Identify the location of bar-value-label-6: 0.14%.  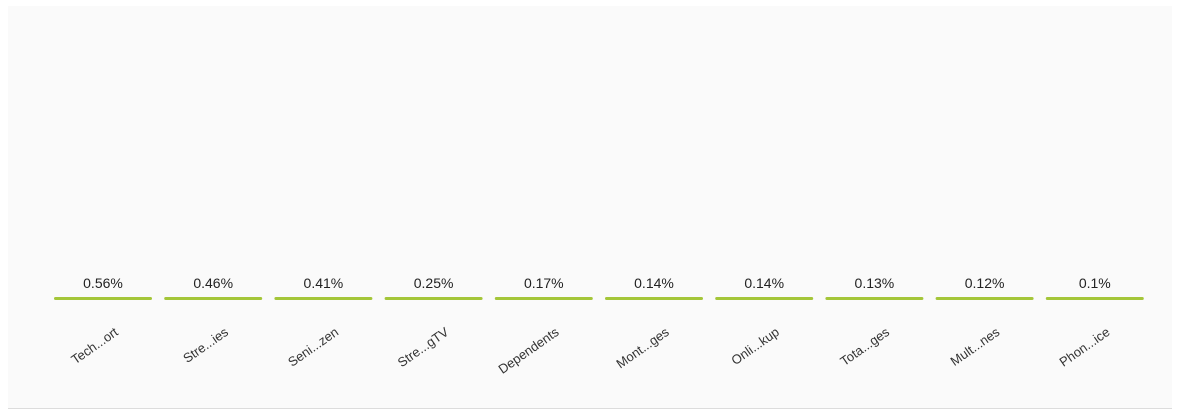
(654, 283).